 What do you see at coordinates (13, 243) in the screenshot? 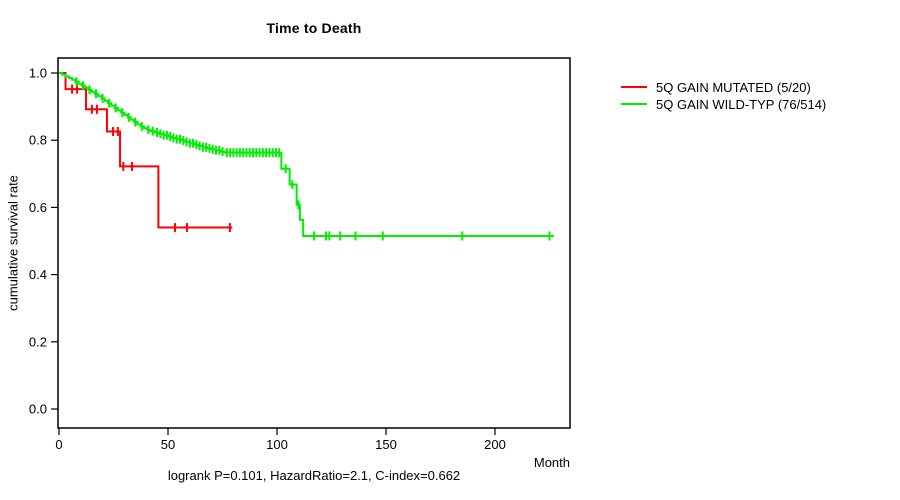
I see `y-axis-label: cumulative survival rate` at bounding box center [13, 243].